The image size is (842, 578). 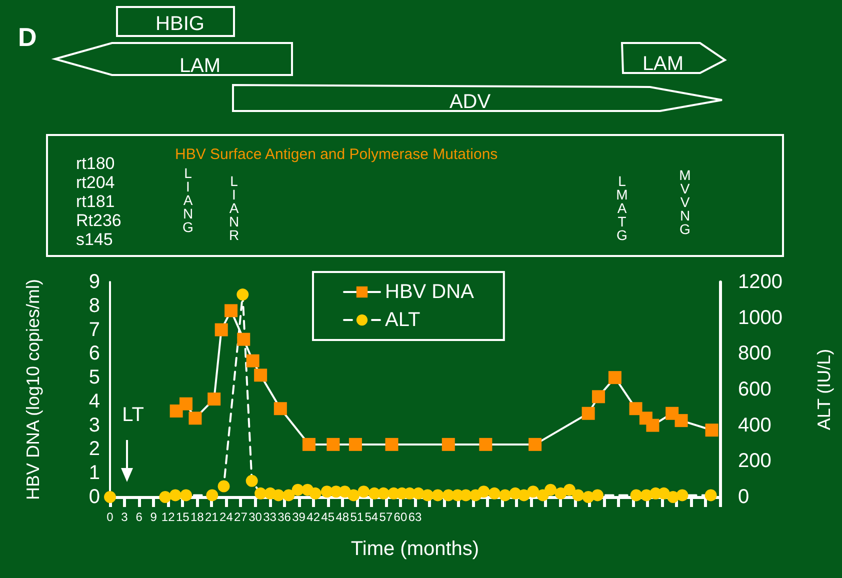 I want to click on y-tick-label: 6, so click(x=94, y=353).